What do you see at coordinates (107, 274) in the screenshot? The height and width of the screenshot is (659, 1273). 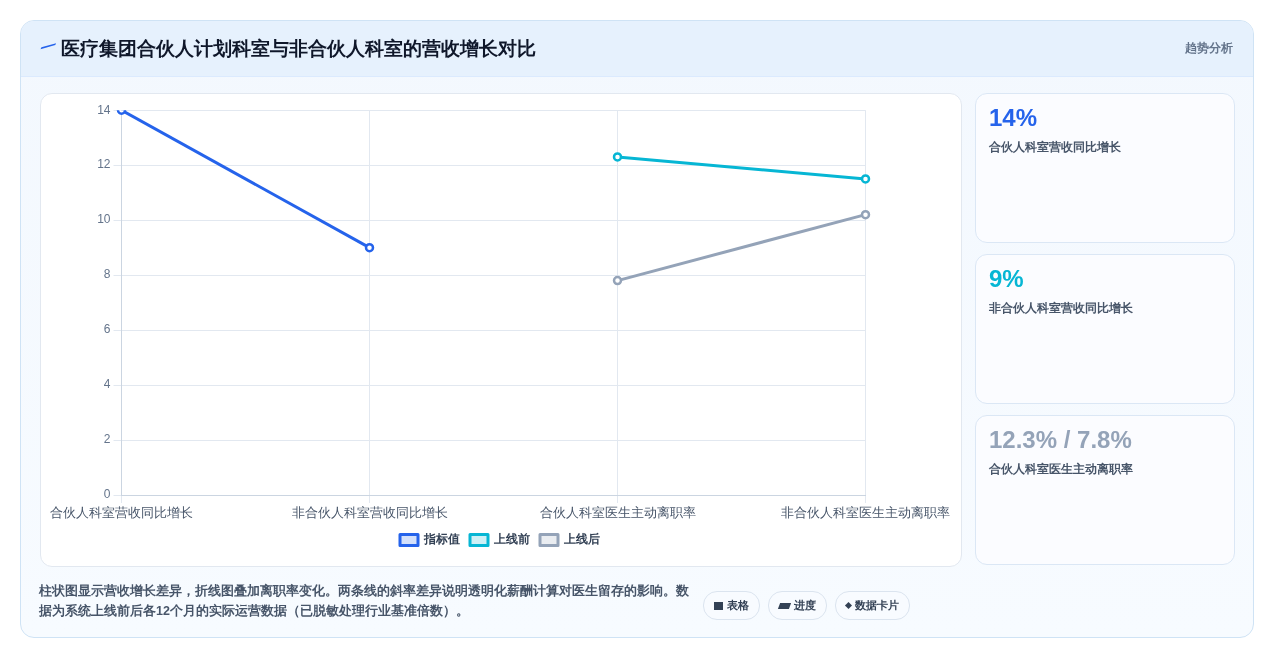 I see `y-tick-label: 8` at bounding box center [107, 274].